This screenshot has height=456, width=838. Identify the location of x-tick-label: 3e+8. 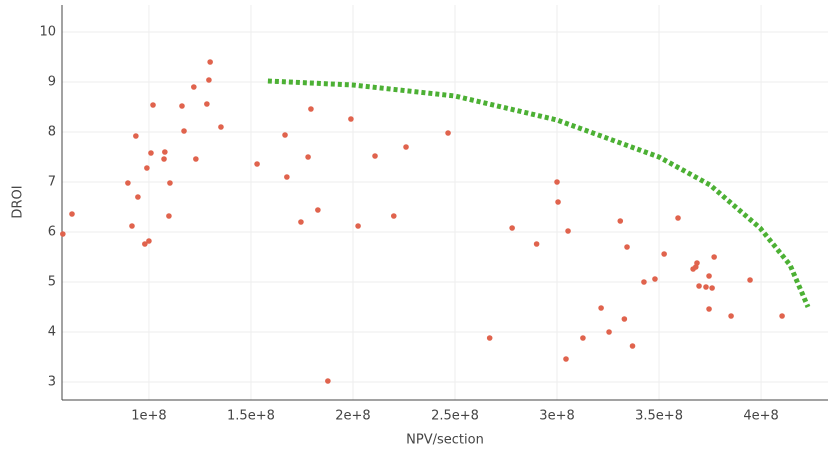
(556, 416).